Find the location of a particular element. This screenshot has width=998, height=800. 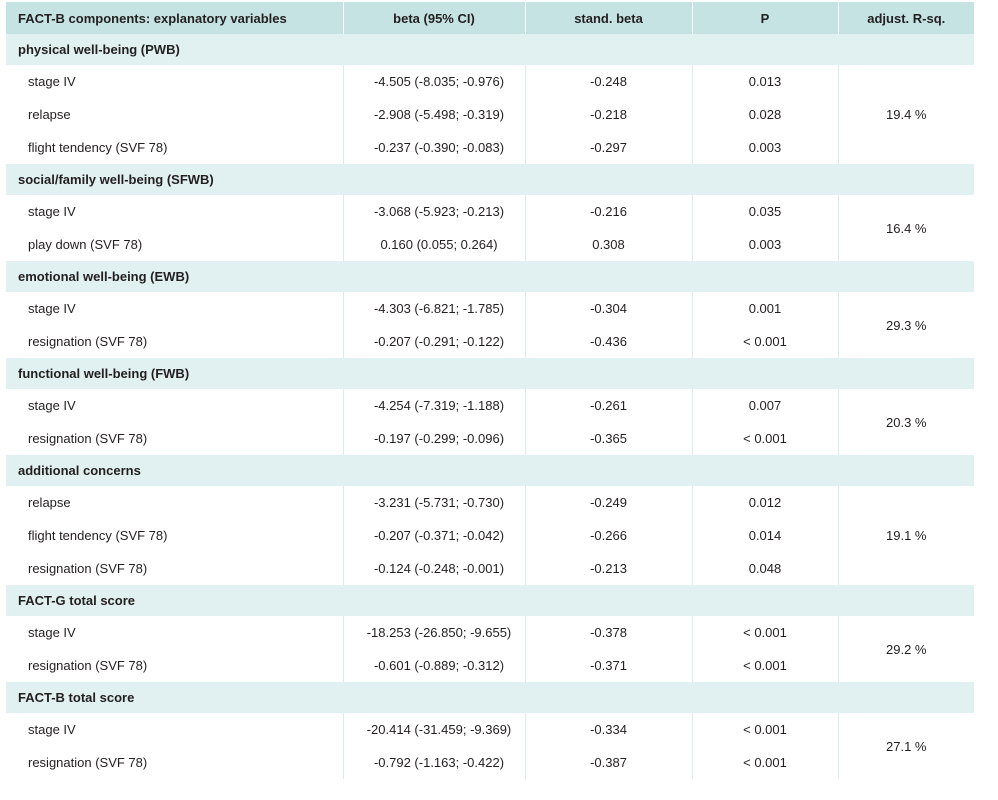

group-header-row: FACT-B total score is located at coordinates (490, 697).